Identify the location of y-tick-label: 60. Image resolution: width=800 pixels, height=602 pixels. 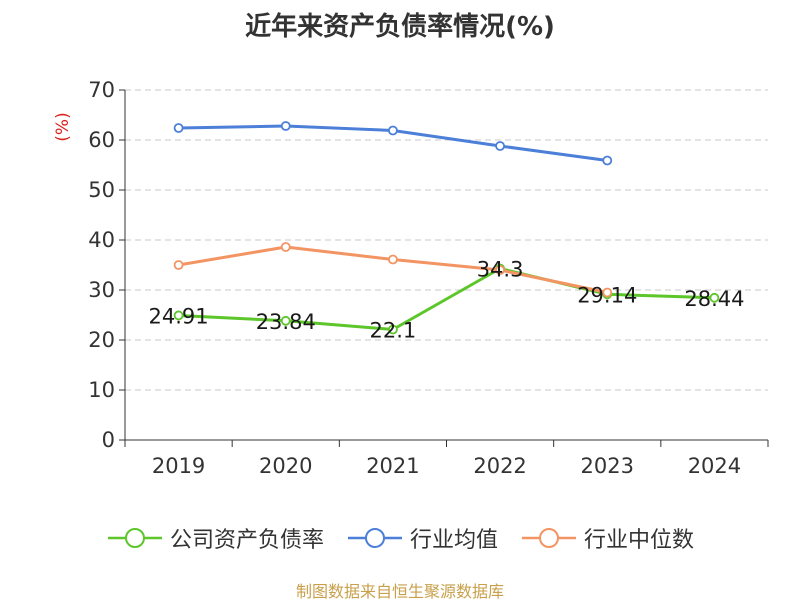
(101, 140).